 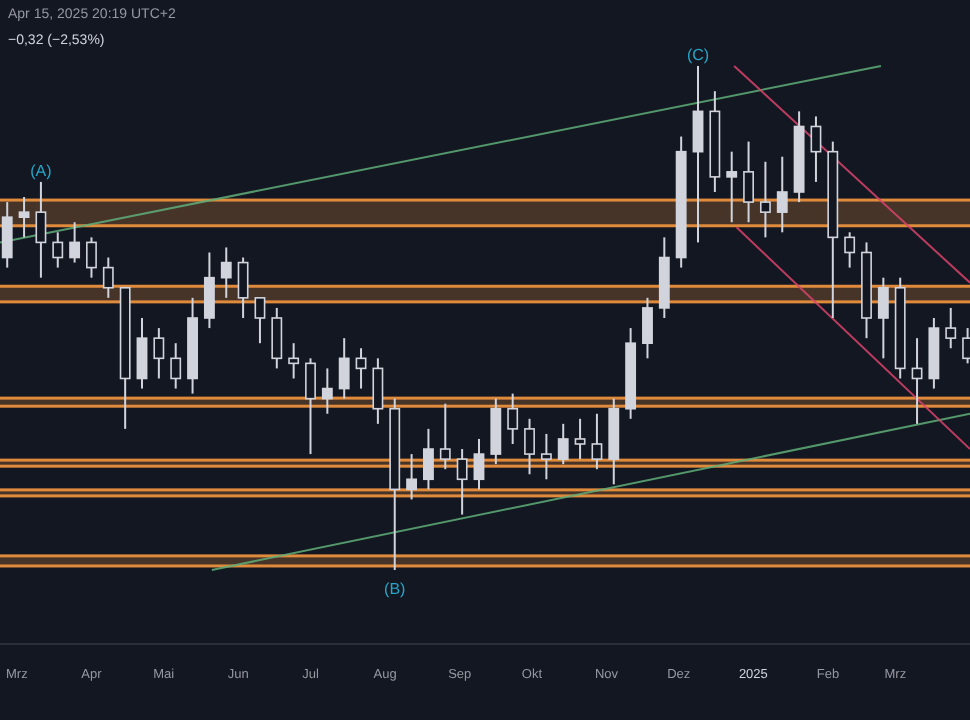 I want to click on annotation: (A), so click(x=41, y=170).